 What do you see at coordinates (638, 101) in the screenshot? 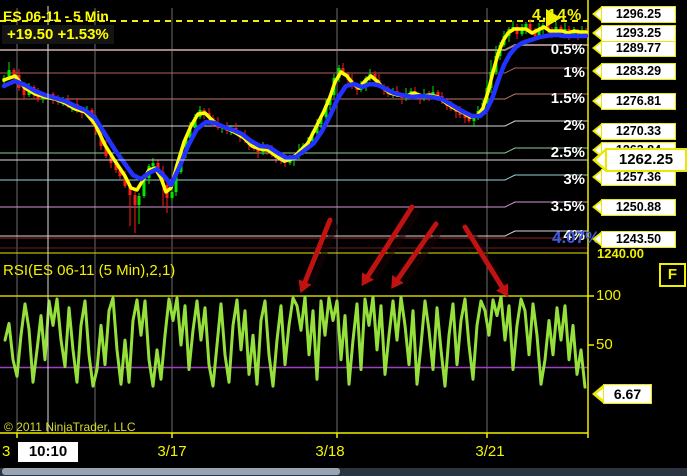
I see `price-value: 1276.81` at bounding box center [638, 101].